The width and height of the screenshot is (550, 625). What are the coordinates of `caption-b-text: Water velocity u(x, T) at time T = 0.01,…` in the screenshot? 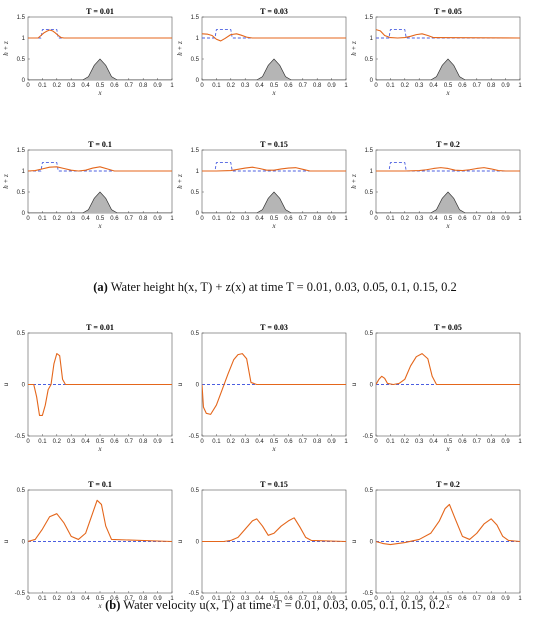 It's located at (284, 605).